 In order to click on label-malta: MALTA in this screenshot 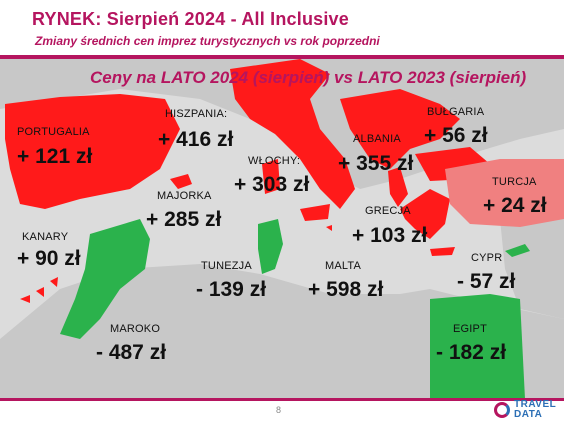, I will do `click(343, 266)`.